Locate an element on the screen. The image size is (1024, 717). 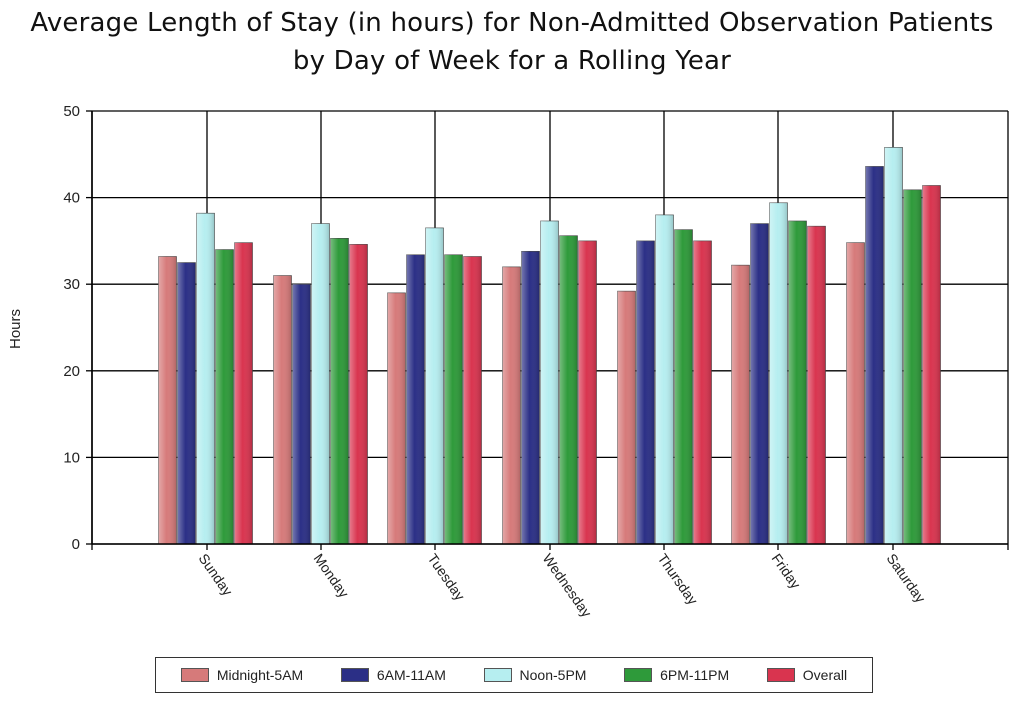
y-tick-label: 20 is located at coordinates (71, 371).